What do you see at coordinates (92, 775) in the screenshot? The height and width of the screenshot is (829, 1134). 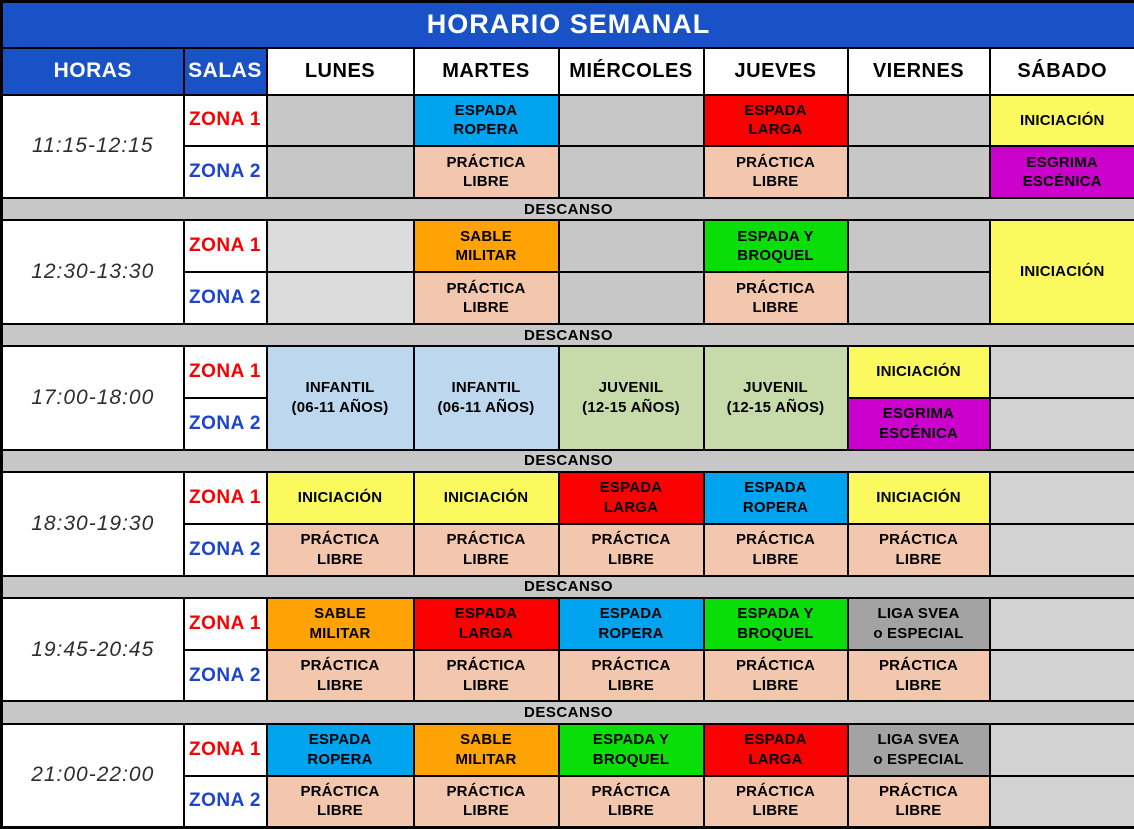 I see `time-cell: 21:00-22:00` at bounding box center [92, 775].